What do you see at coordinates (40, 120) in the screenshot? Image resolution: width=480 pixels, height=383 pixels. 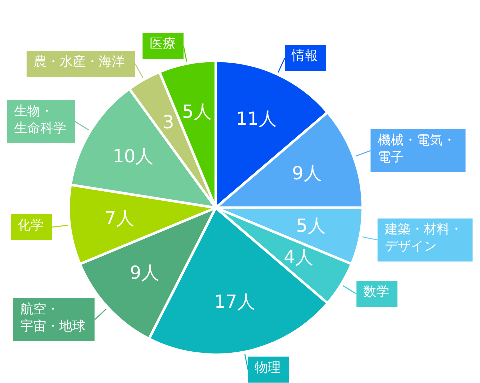 I see `slice-label: 生物・生命科学` at bounding box center [40, 120].